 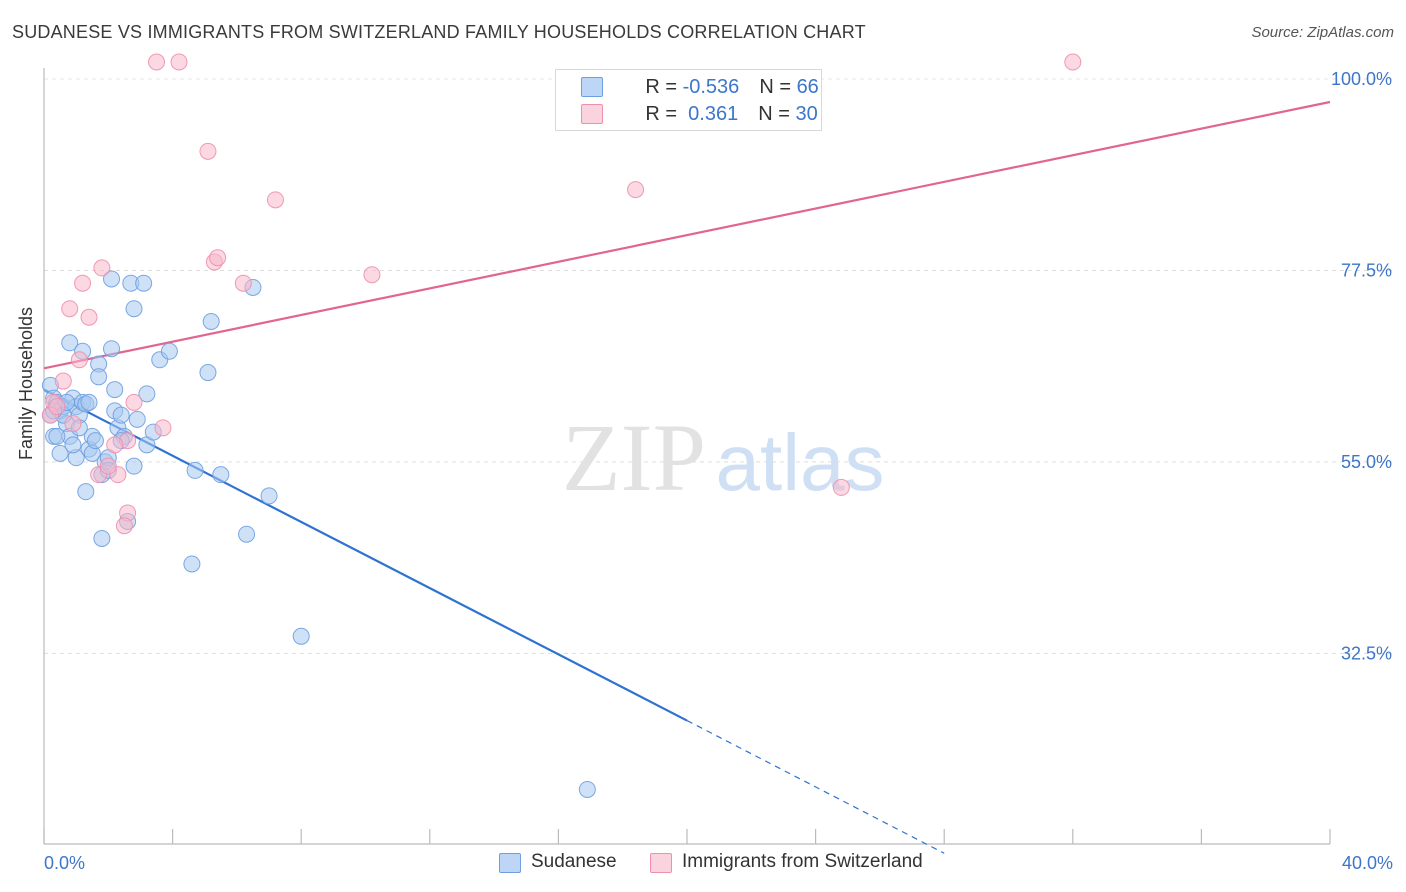 What do you see at coordinates (1322, 32) in the screenshot?
I see `source-credit: Source: ZipAtlas.com` at bounding box center [1322, 32].